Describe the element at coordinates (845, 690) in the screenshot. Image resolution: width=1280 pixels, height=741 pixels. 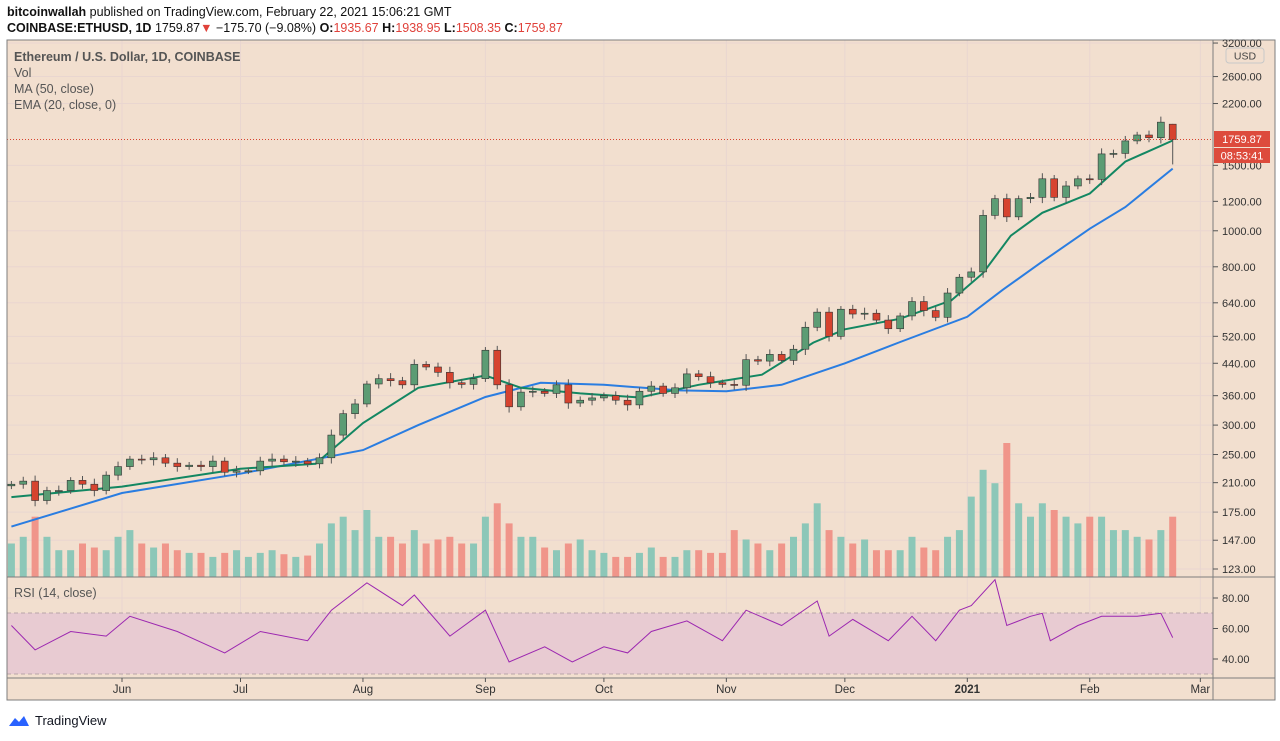
I see `time-tick-label: Dec` at that location.